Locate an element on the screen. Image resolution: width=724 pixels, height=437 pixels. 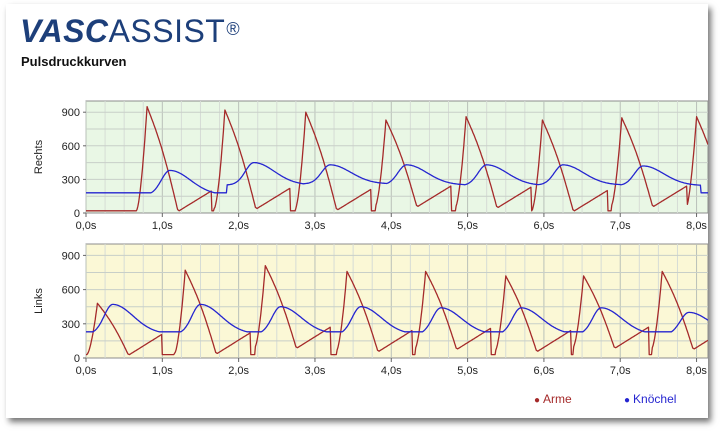
logo-registered-mark: ® is located at coordinates (233, 29).